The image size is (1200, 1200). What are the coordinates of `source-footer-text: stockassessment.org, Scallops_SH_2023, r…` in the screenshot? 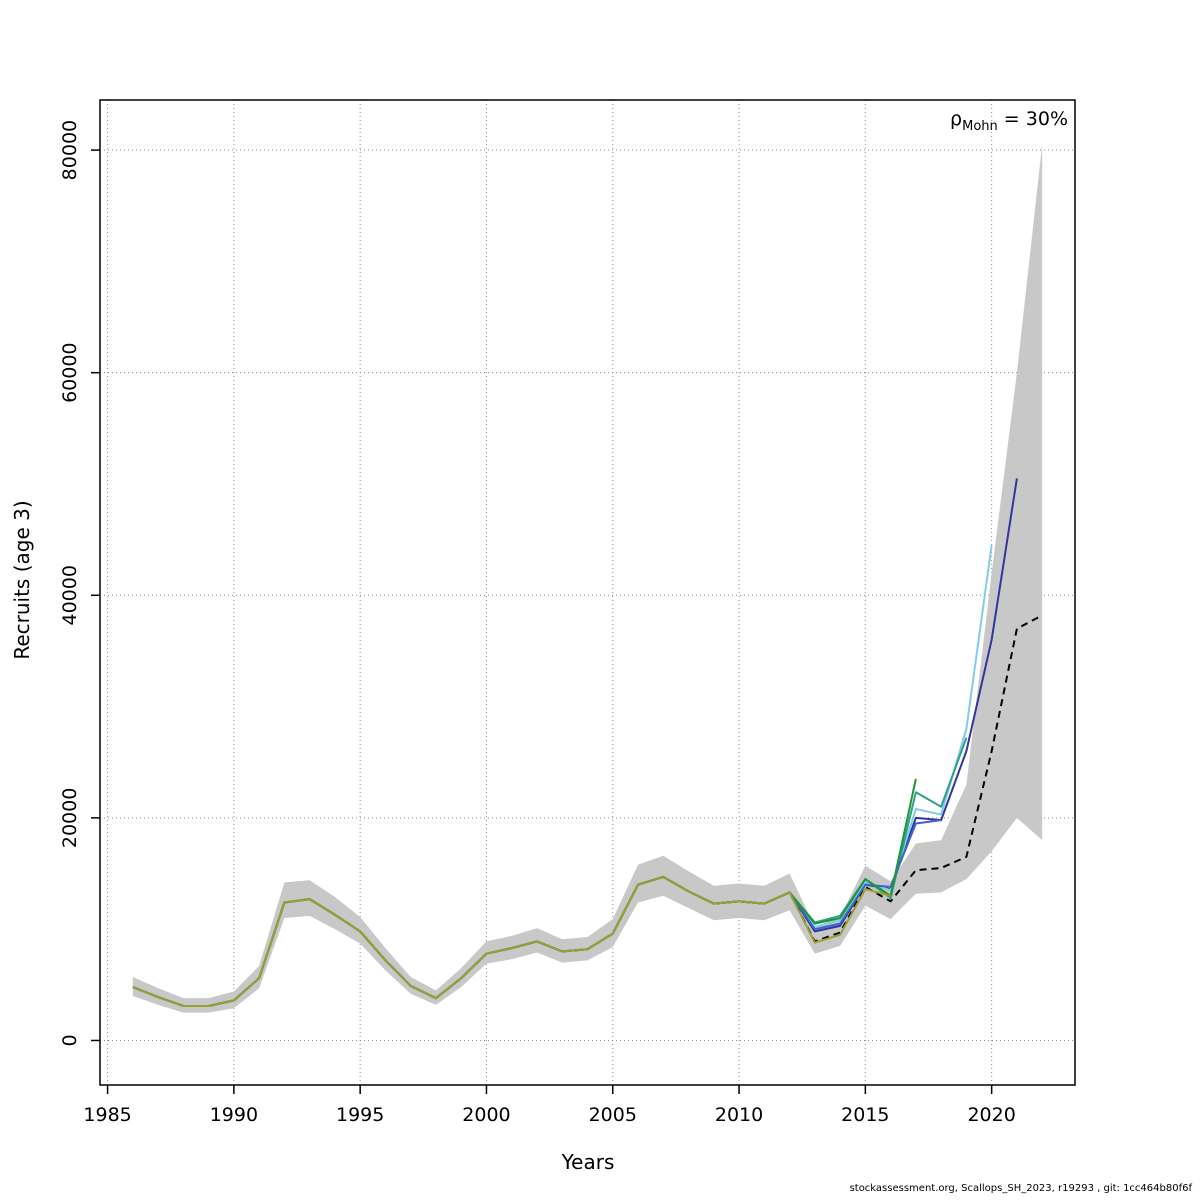 It's located at (1020, 1188).